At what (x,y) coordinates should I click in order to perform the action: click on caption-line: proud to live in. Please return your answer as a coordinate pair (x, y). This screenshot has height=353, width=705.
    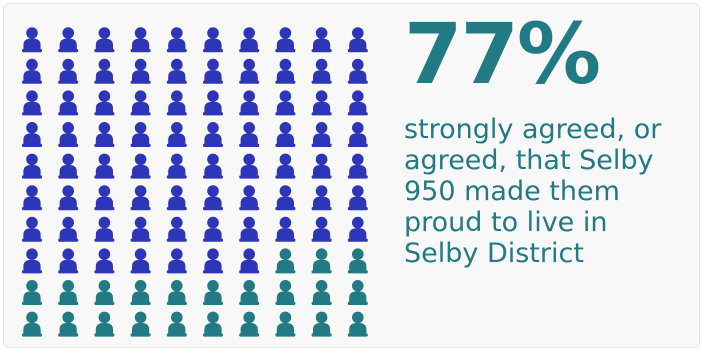
    Looking at the image, I should click on (506, 222).